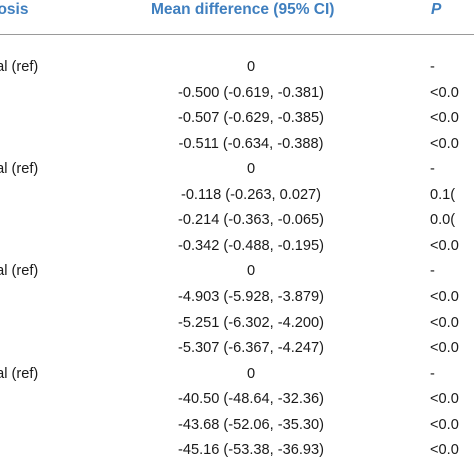 This screenshot has height=474, width=474. Describe the element at coordinates (243, 9) in the screenshot. I see `column-header-mean-difference: Mean difference (95% CI)` at that location.